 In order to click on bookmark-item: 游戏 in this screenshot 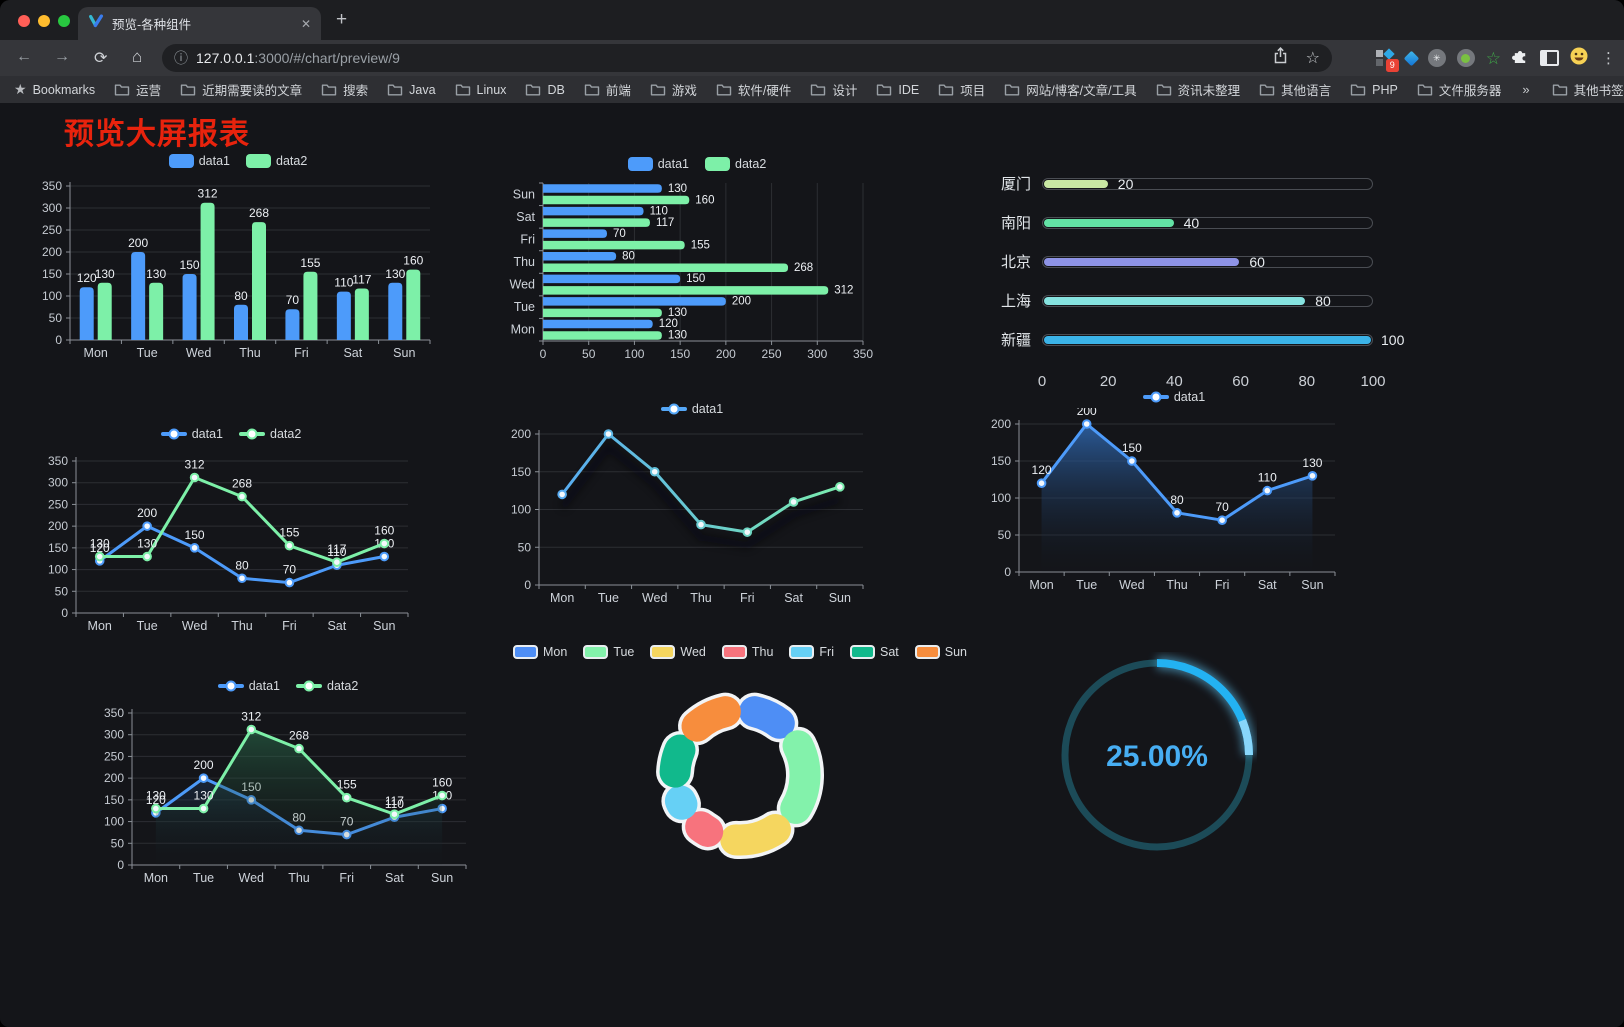, I will do `click(673, 89)`.